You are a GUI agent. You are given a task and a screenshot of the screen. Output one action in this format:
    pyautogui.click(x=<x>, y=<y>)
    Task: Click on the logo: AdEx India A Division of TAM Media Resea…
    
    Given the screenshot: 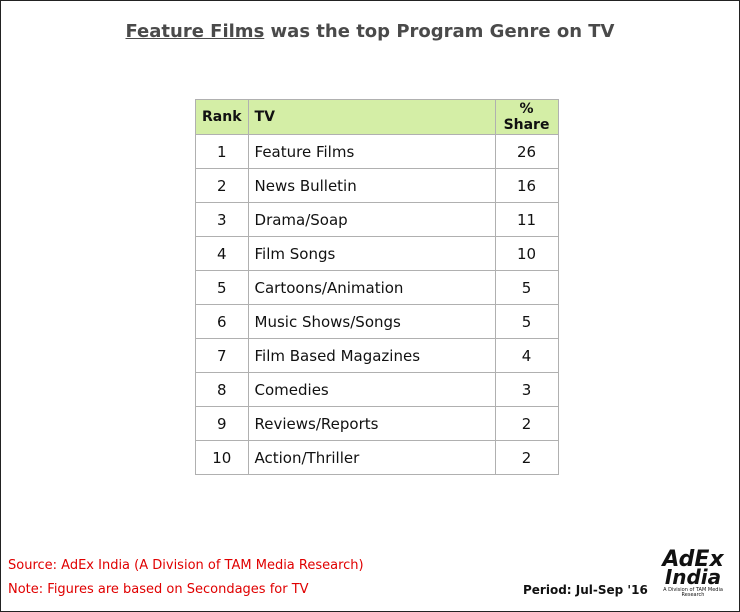 What is the action you would take?
    pyautogui.click(x=693, y=573)
    